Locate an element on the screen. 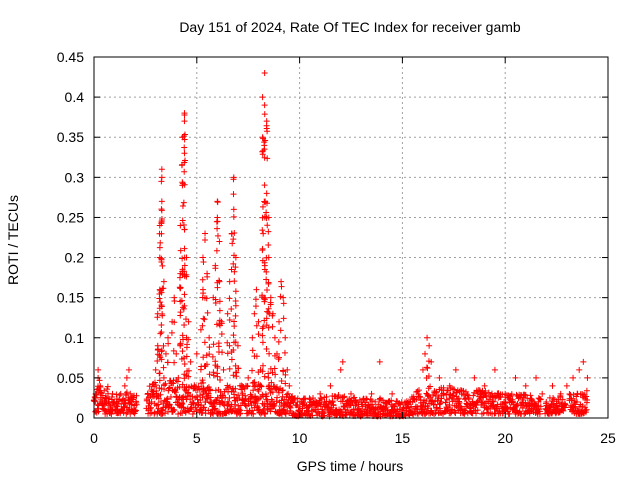  y-tick-label: 0.4 is located at coordinates (75, 97).